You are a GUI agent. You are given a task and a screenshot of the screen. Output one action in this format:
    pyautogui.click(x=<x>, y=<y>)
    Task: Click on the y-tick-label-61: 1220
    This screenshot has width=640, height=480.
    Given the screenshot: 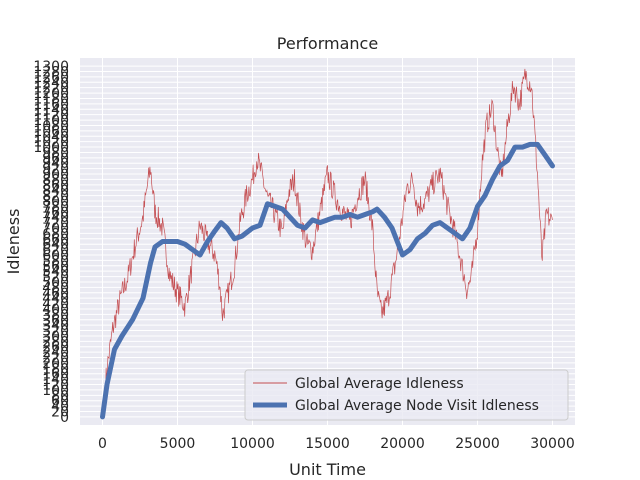 What is the action you would take?
    pyautogui.click(x=51, y=89)
    